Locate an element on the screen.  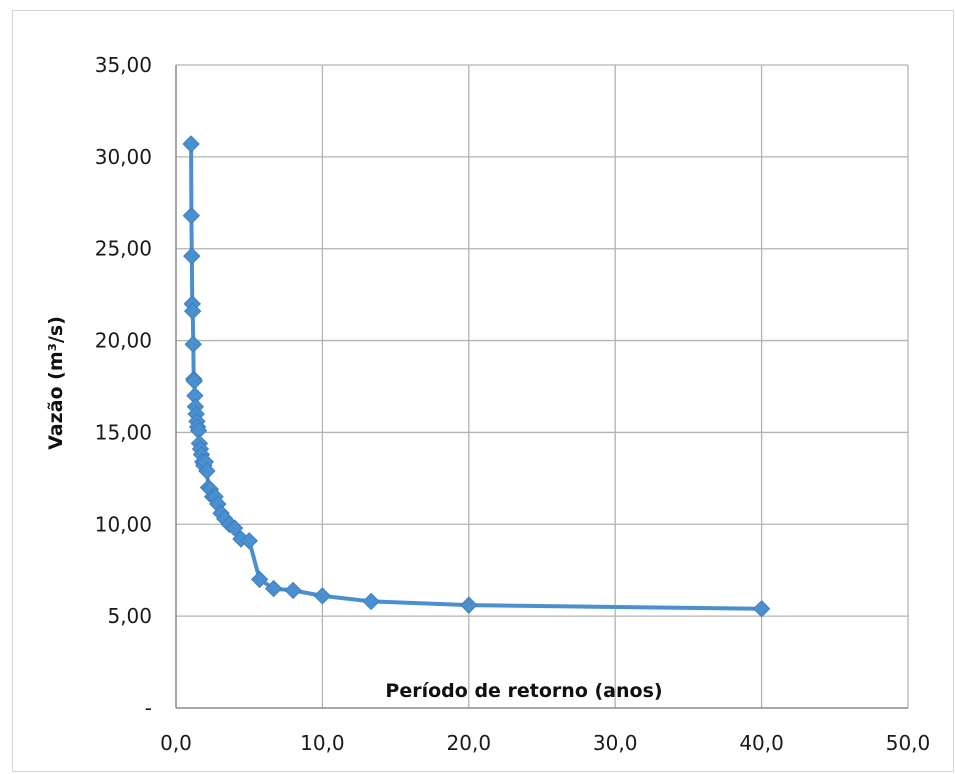
y-tick-labels: - 5,00 10,00 15,00 20,00 25,00 30,00 35,00 is located at coordinates (123, 386).